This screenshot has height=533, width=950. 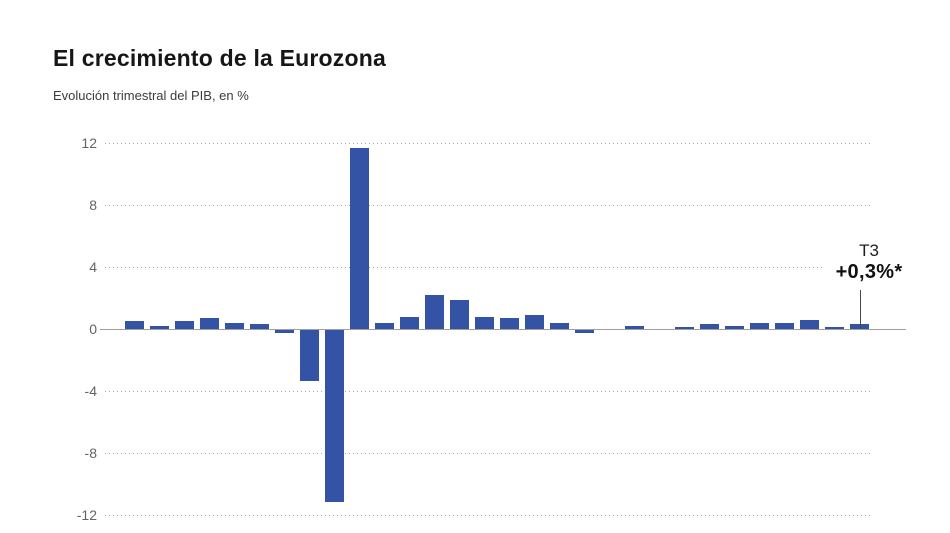 I want to click on zero-axis-line, so click(x=503, y=329).